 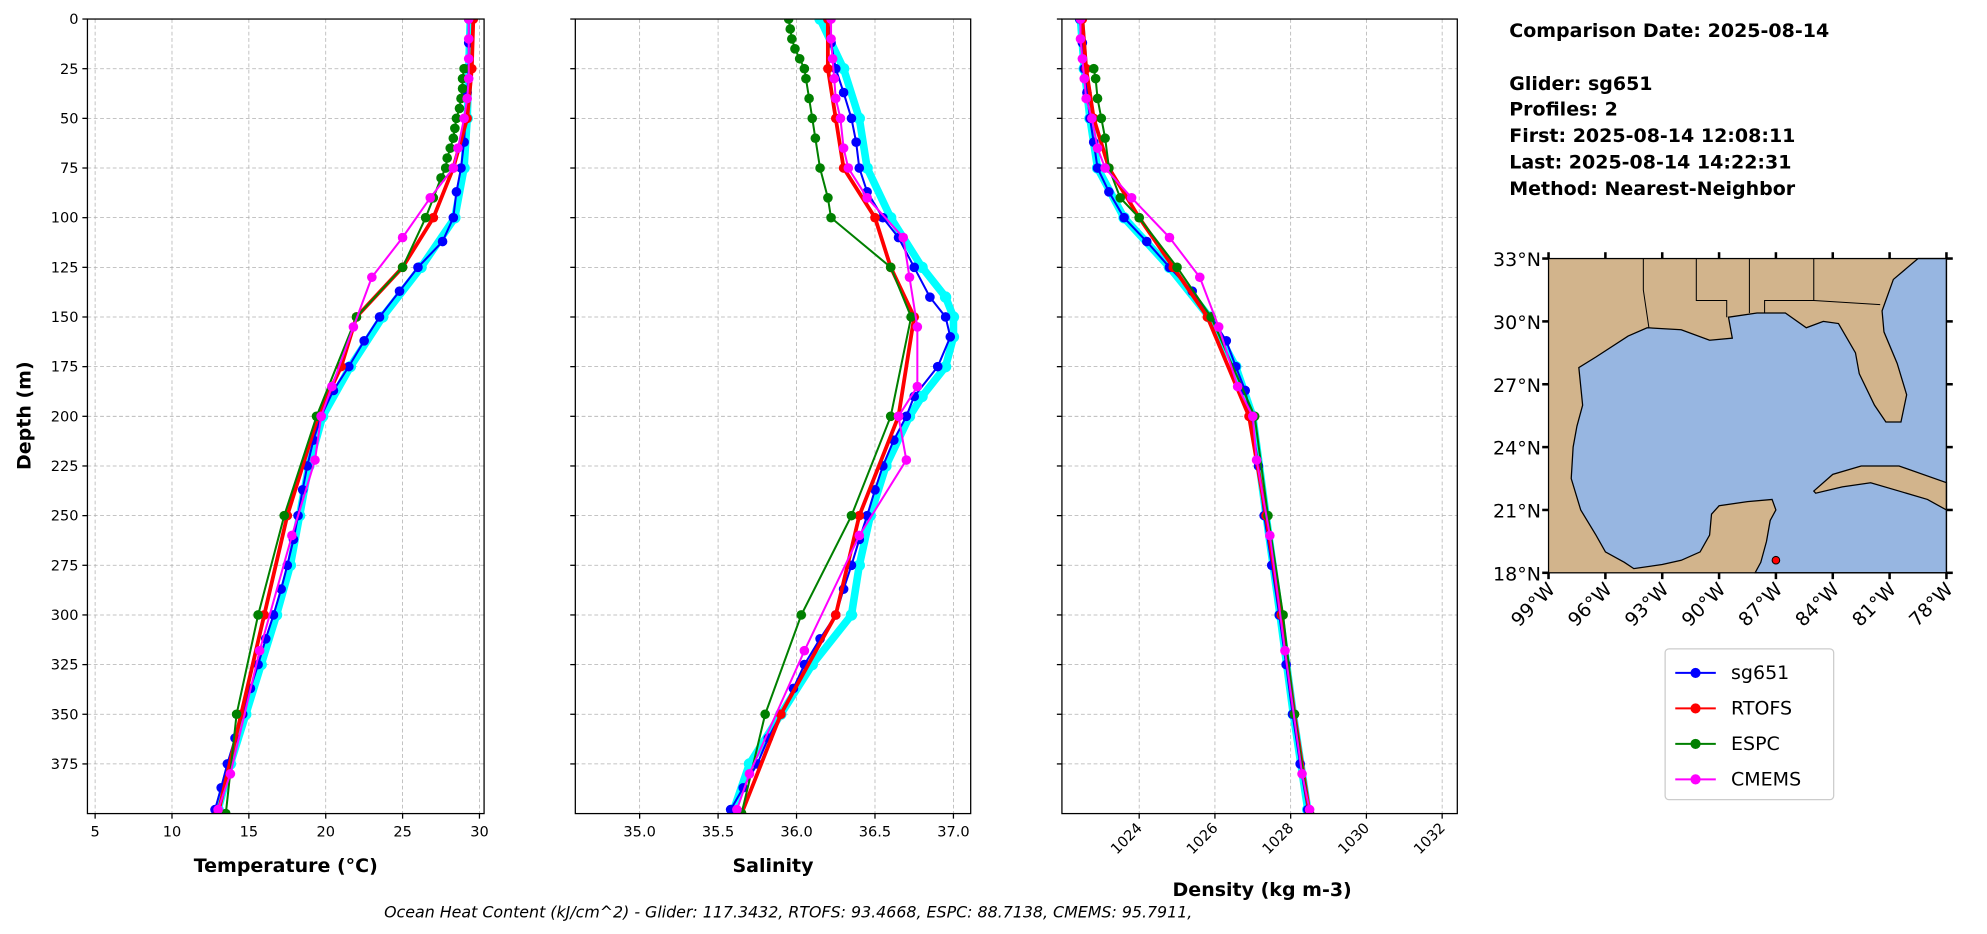 What do you see at coordinates (1650, 163) in the screenshot?
I see `last-time: Last: 2025-08-14 14:22:31` at bounding box center [1650, 163].